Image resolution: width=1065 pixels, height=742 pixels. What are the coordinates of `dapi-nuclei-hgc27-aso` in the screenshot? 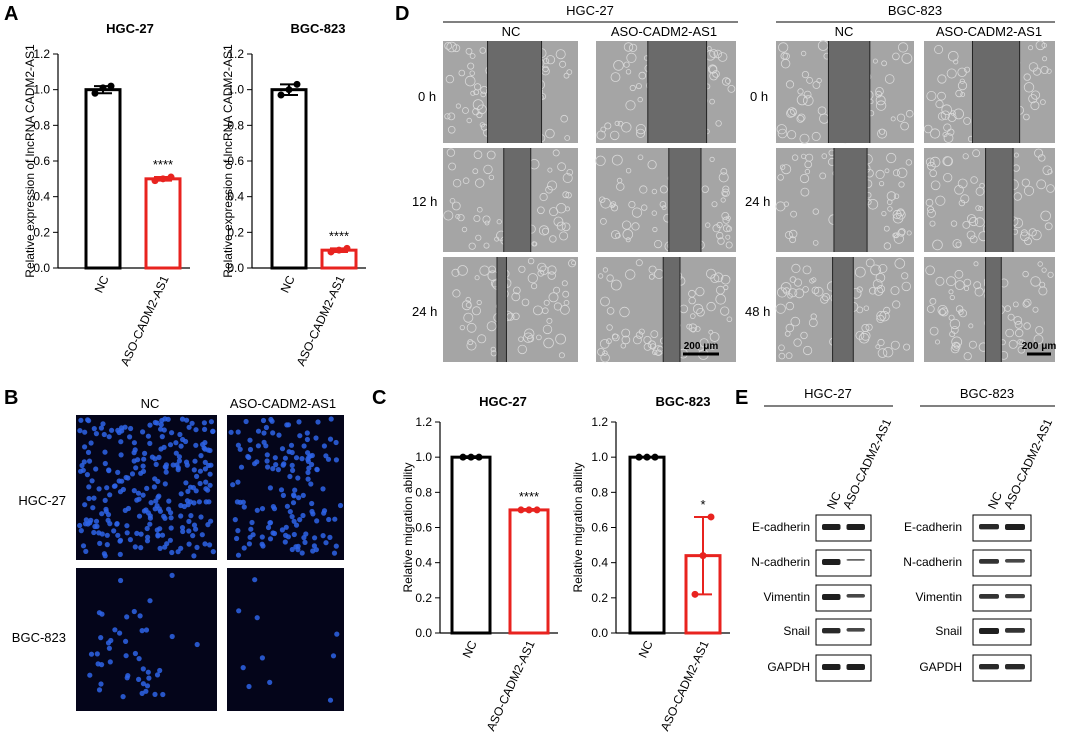 It's located at (286, 487).